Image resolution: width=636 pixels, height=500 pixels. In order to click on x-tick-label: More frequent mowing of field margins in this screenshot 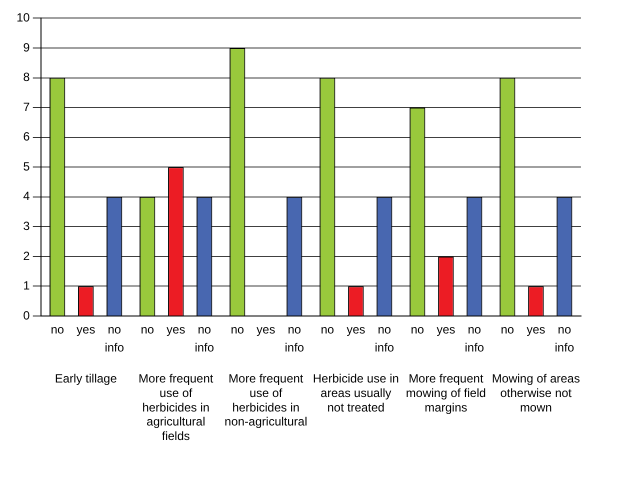, I will do `click(446, 393)`.